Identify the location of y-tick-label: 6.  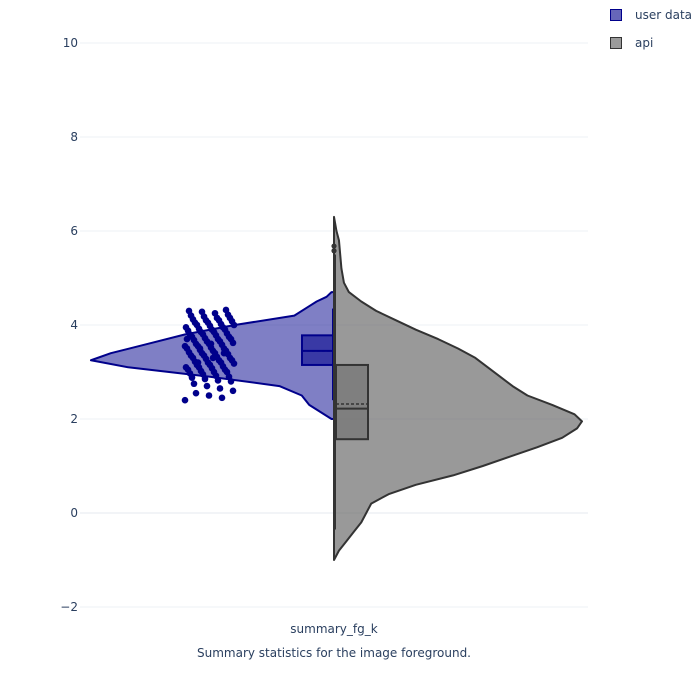
(74, 231).